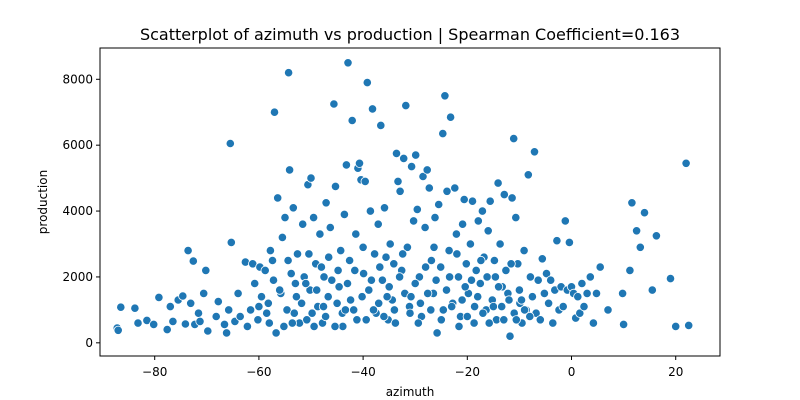  I want to click on x-tick-label-0: −80, so click(154, 372).